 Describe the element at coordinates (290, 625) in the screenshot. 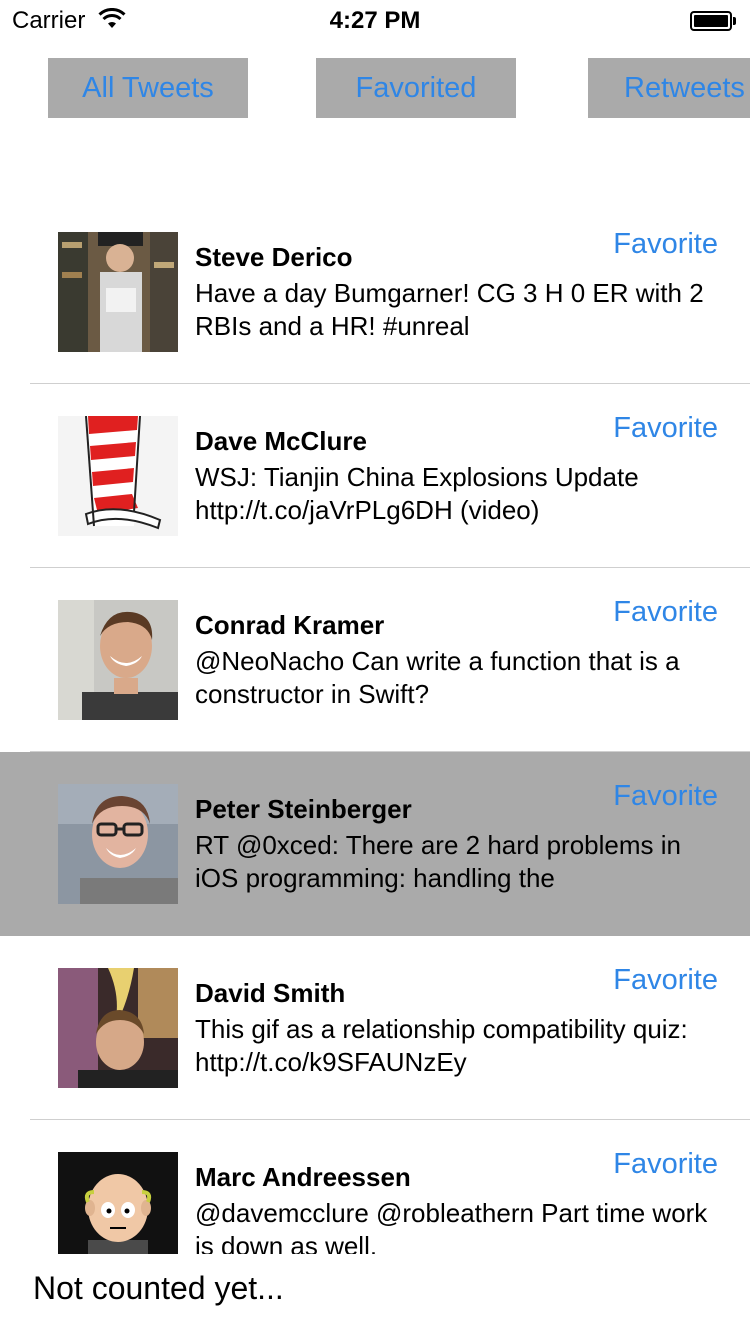

I see `tweet-author: Conrad Kramer` at that location.